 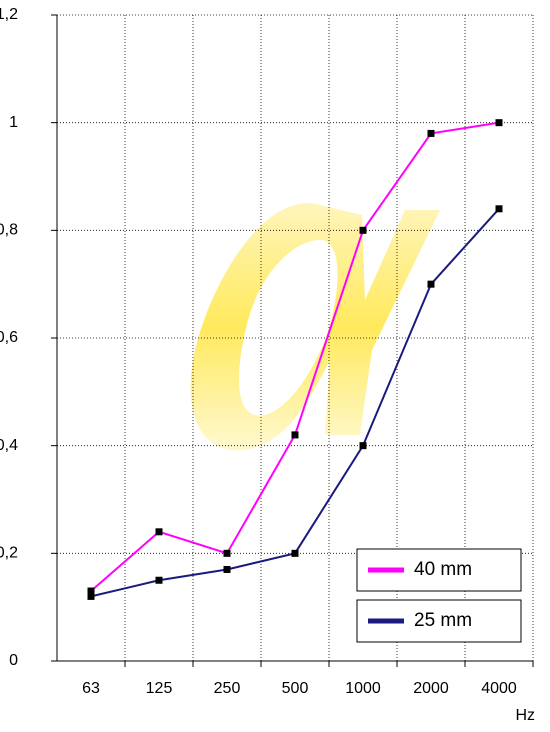 What do you see at coordinates (227, 688) in the screenshot?
I see `x-tick-label: 250` at bounding box center [227, 688].